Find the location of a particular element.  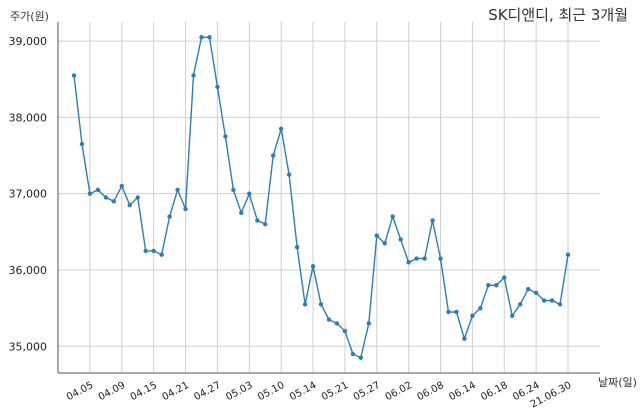

x-tick-label: 06.02 is located at coordinates (399, 391).